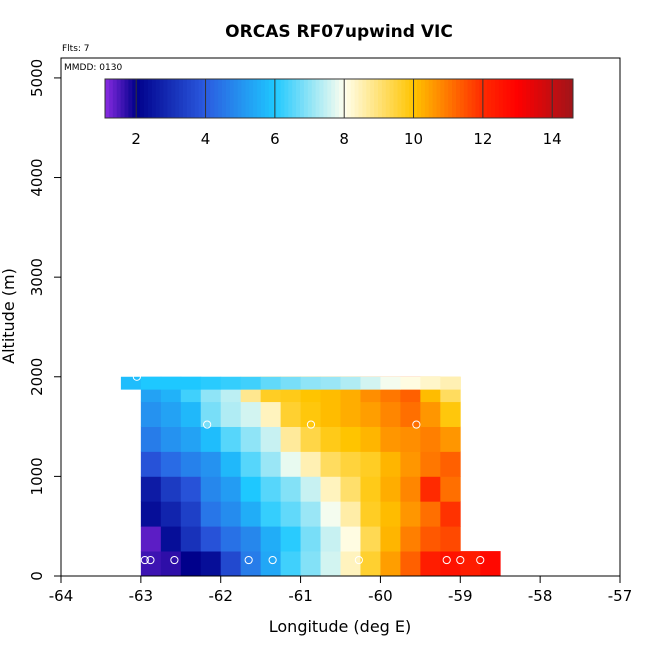  I want to click on x-axis-label: Longitude (deg E), so click(340, 626).